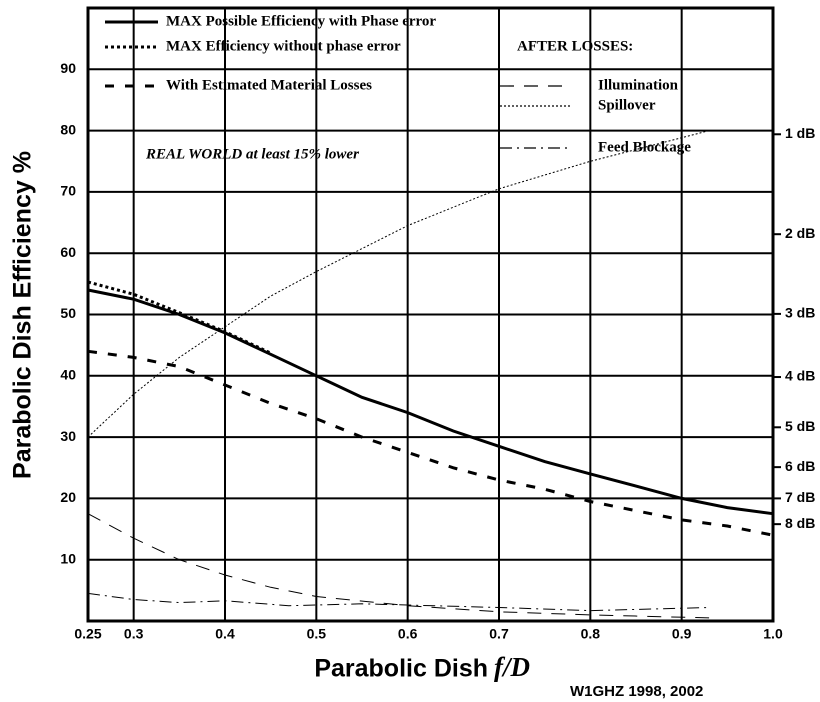 The image size is (820, 702). I want to click on x-tick-label: 1.0, so click(773, 634).